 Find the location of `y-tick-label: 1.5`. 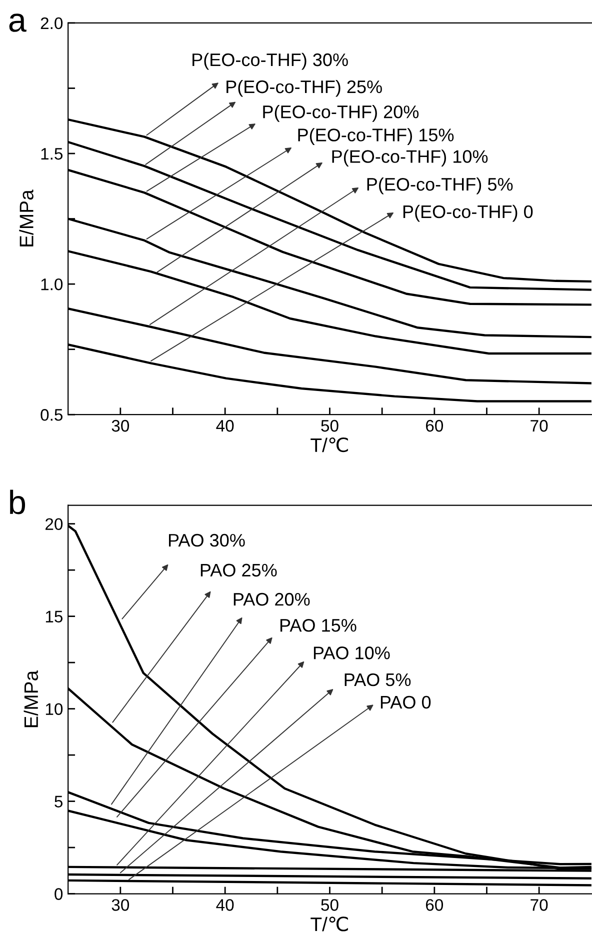

y-tick-label: 1.5 is located at coordinates (52, 154).